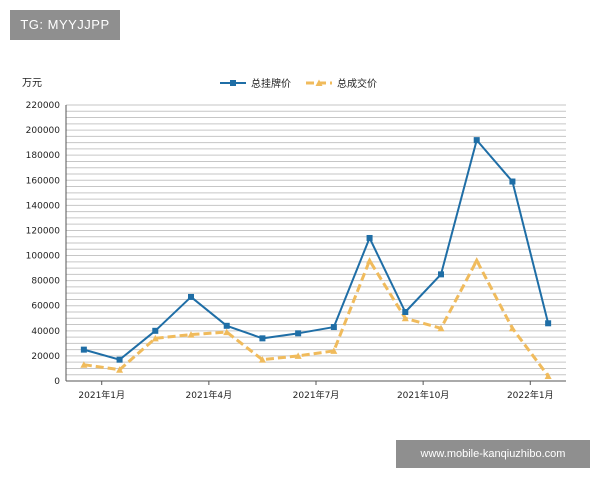 This screenshot has height=480, width=600. I want to click on y-tick-label: 160000, so click(43, 181).